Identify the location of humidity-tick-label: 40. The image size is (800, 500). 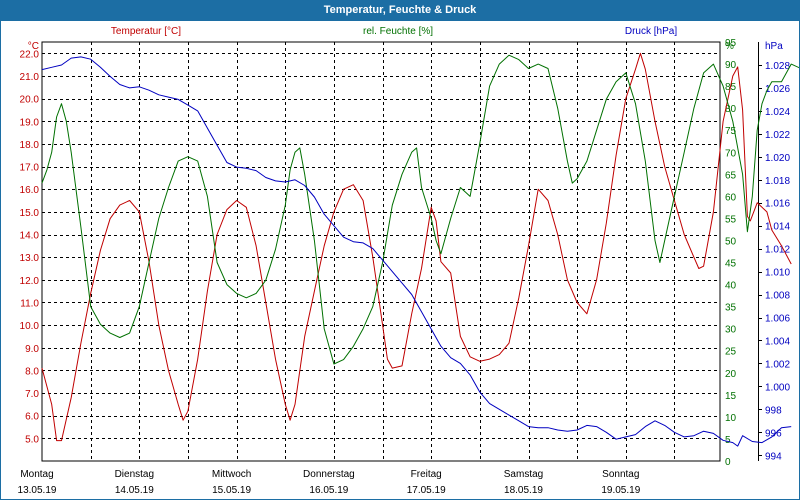
(731, 286).